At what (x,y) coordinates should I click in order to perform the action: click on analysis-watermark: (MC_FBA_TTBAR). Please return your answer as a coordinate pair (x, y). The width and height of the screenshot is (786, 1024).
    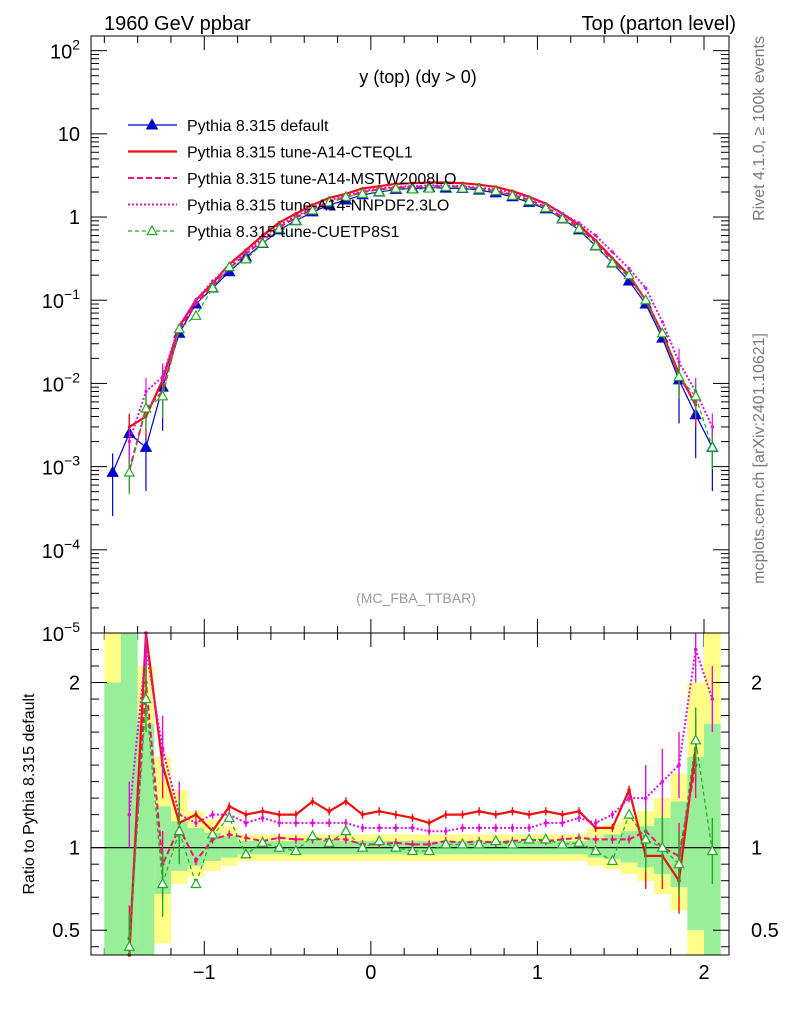
    Looking at the image, I should click on (416, 598).